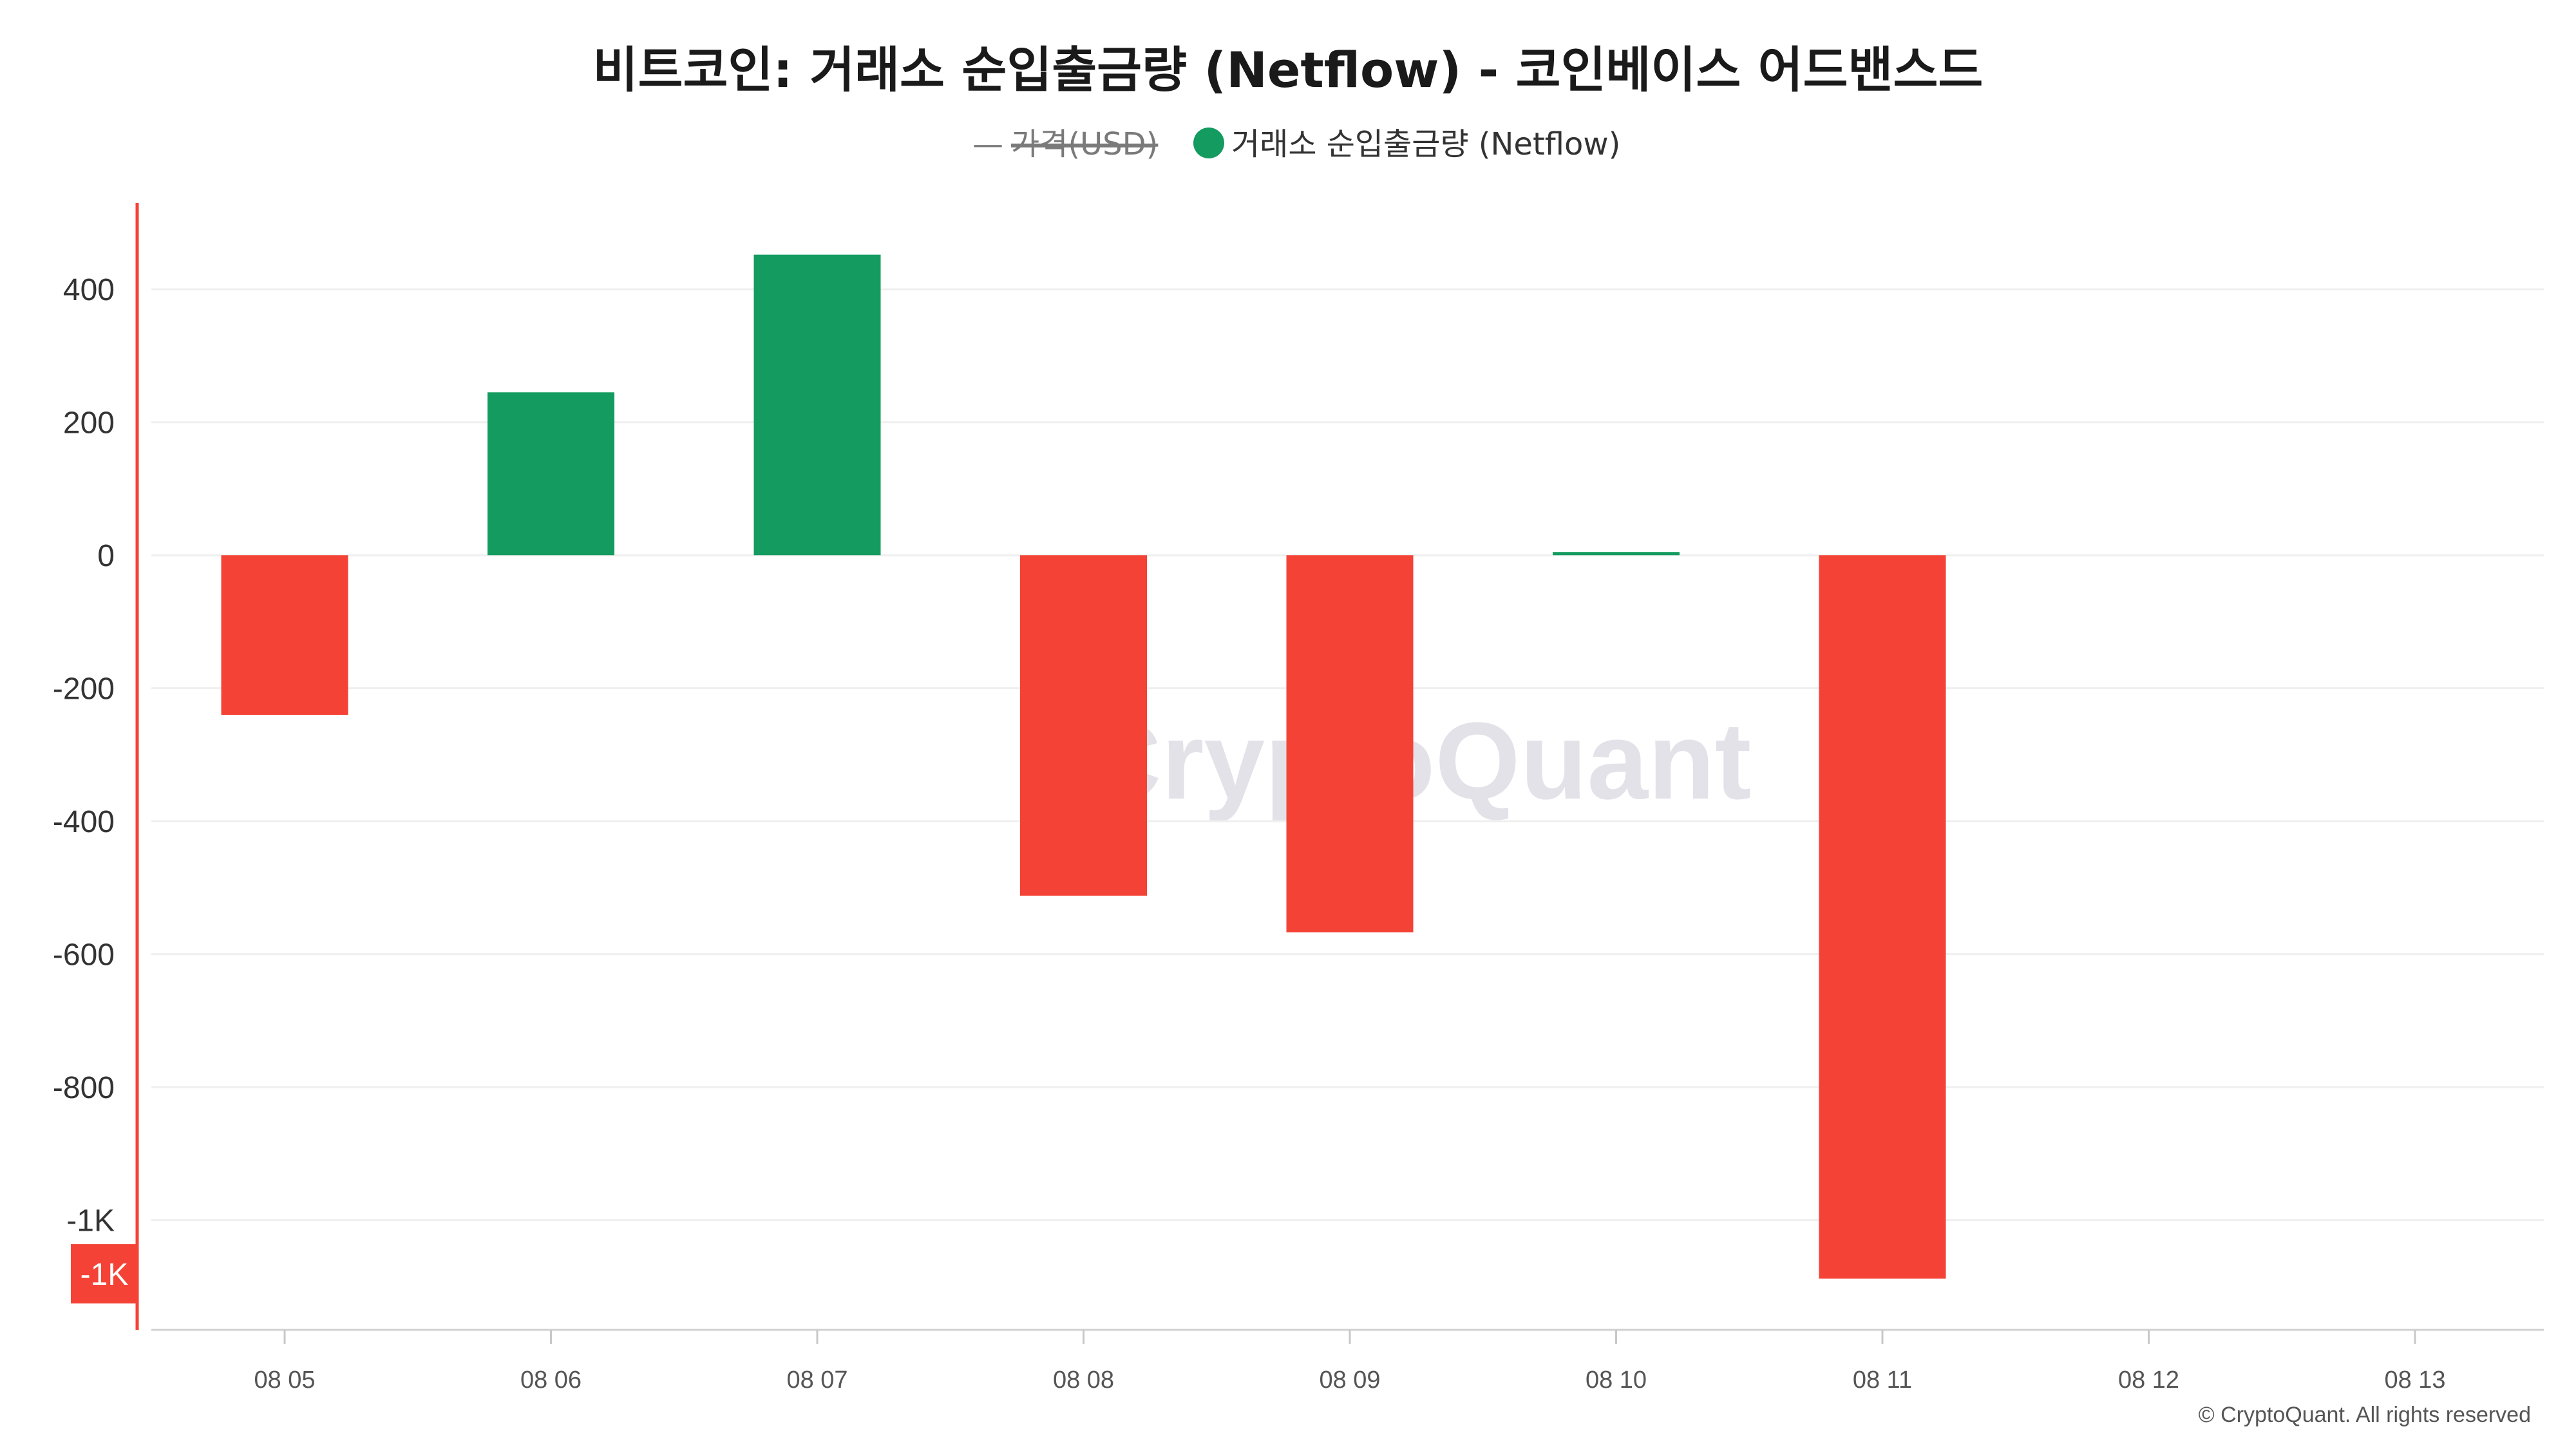 Image resolution: width=2576 pixels, height=1449 pixels. I want to click on current-value-badge-label: -1K, so click(104, 1275).